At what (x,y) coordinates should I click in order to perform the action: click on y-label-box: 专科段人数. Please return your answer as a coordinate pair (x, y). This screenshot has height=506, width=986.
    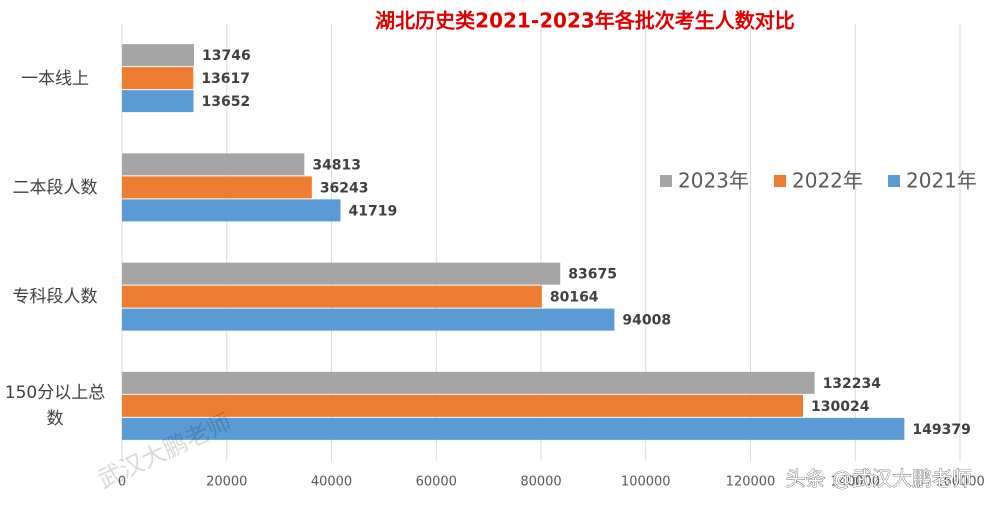
    Looking at the image, I should click on (55, 297).